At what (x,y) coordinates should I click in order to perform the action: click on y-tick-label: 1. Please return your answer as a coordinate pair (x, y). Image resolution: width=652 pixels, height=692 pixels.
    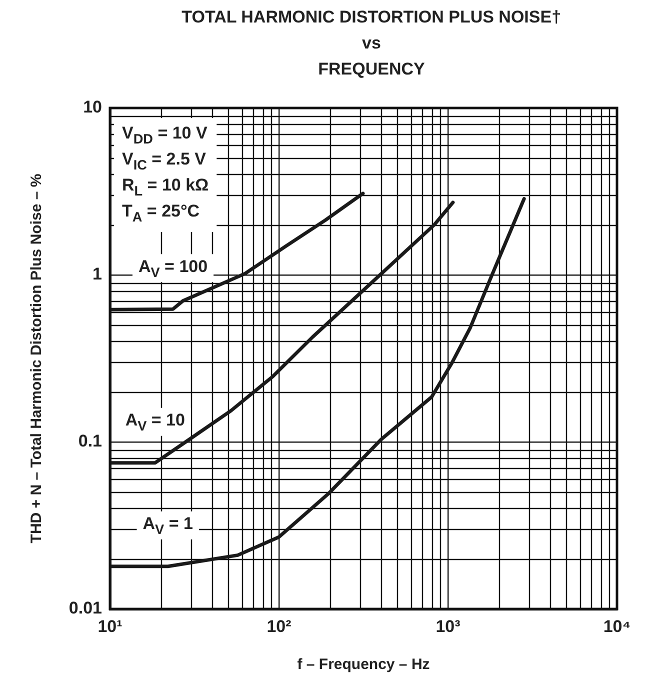
    Looking at the image, I should click on (97, 274).